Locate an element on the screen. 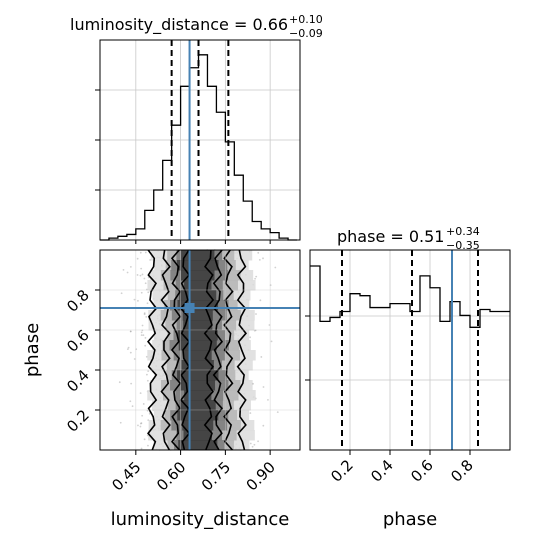  joint-frame is located at coordinates (200, 350).